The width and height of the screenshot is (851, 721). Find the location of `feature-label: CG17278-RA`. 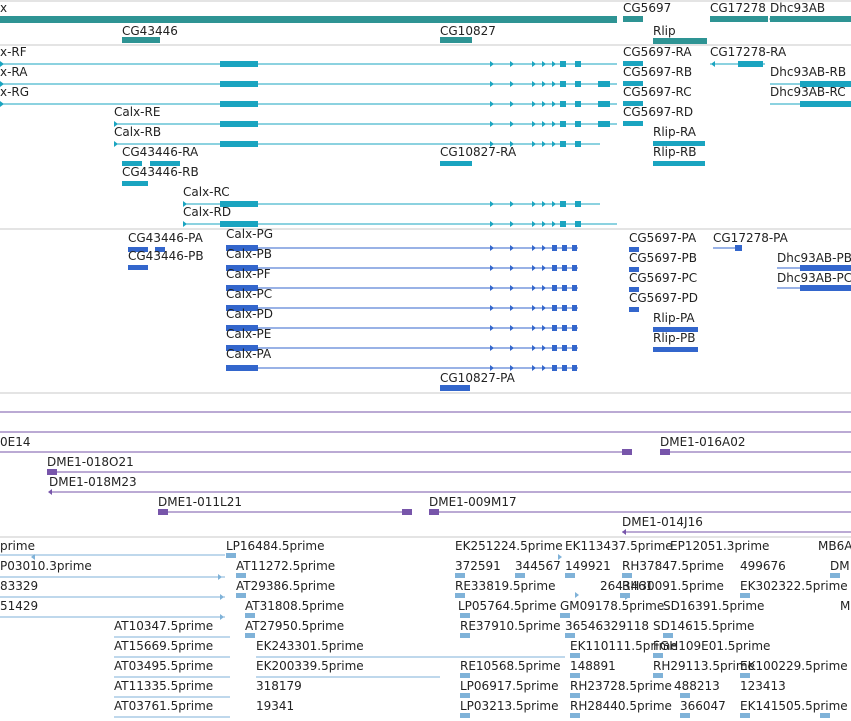

feature-label: CG17278-RA is located at coordinates (748, 52).